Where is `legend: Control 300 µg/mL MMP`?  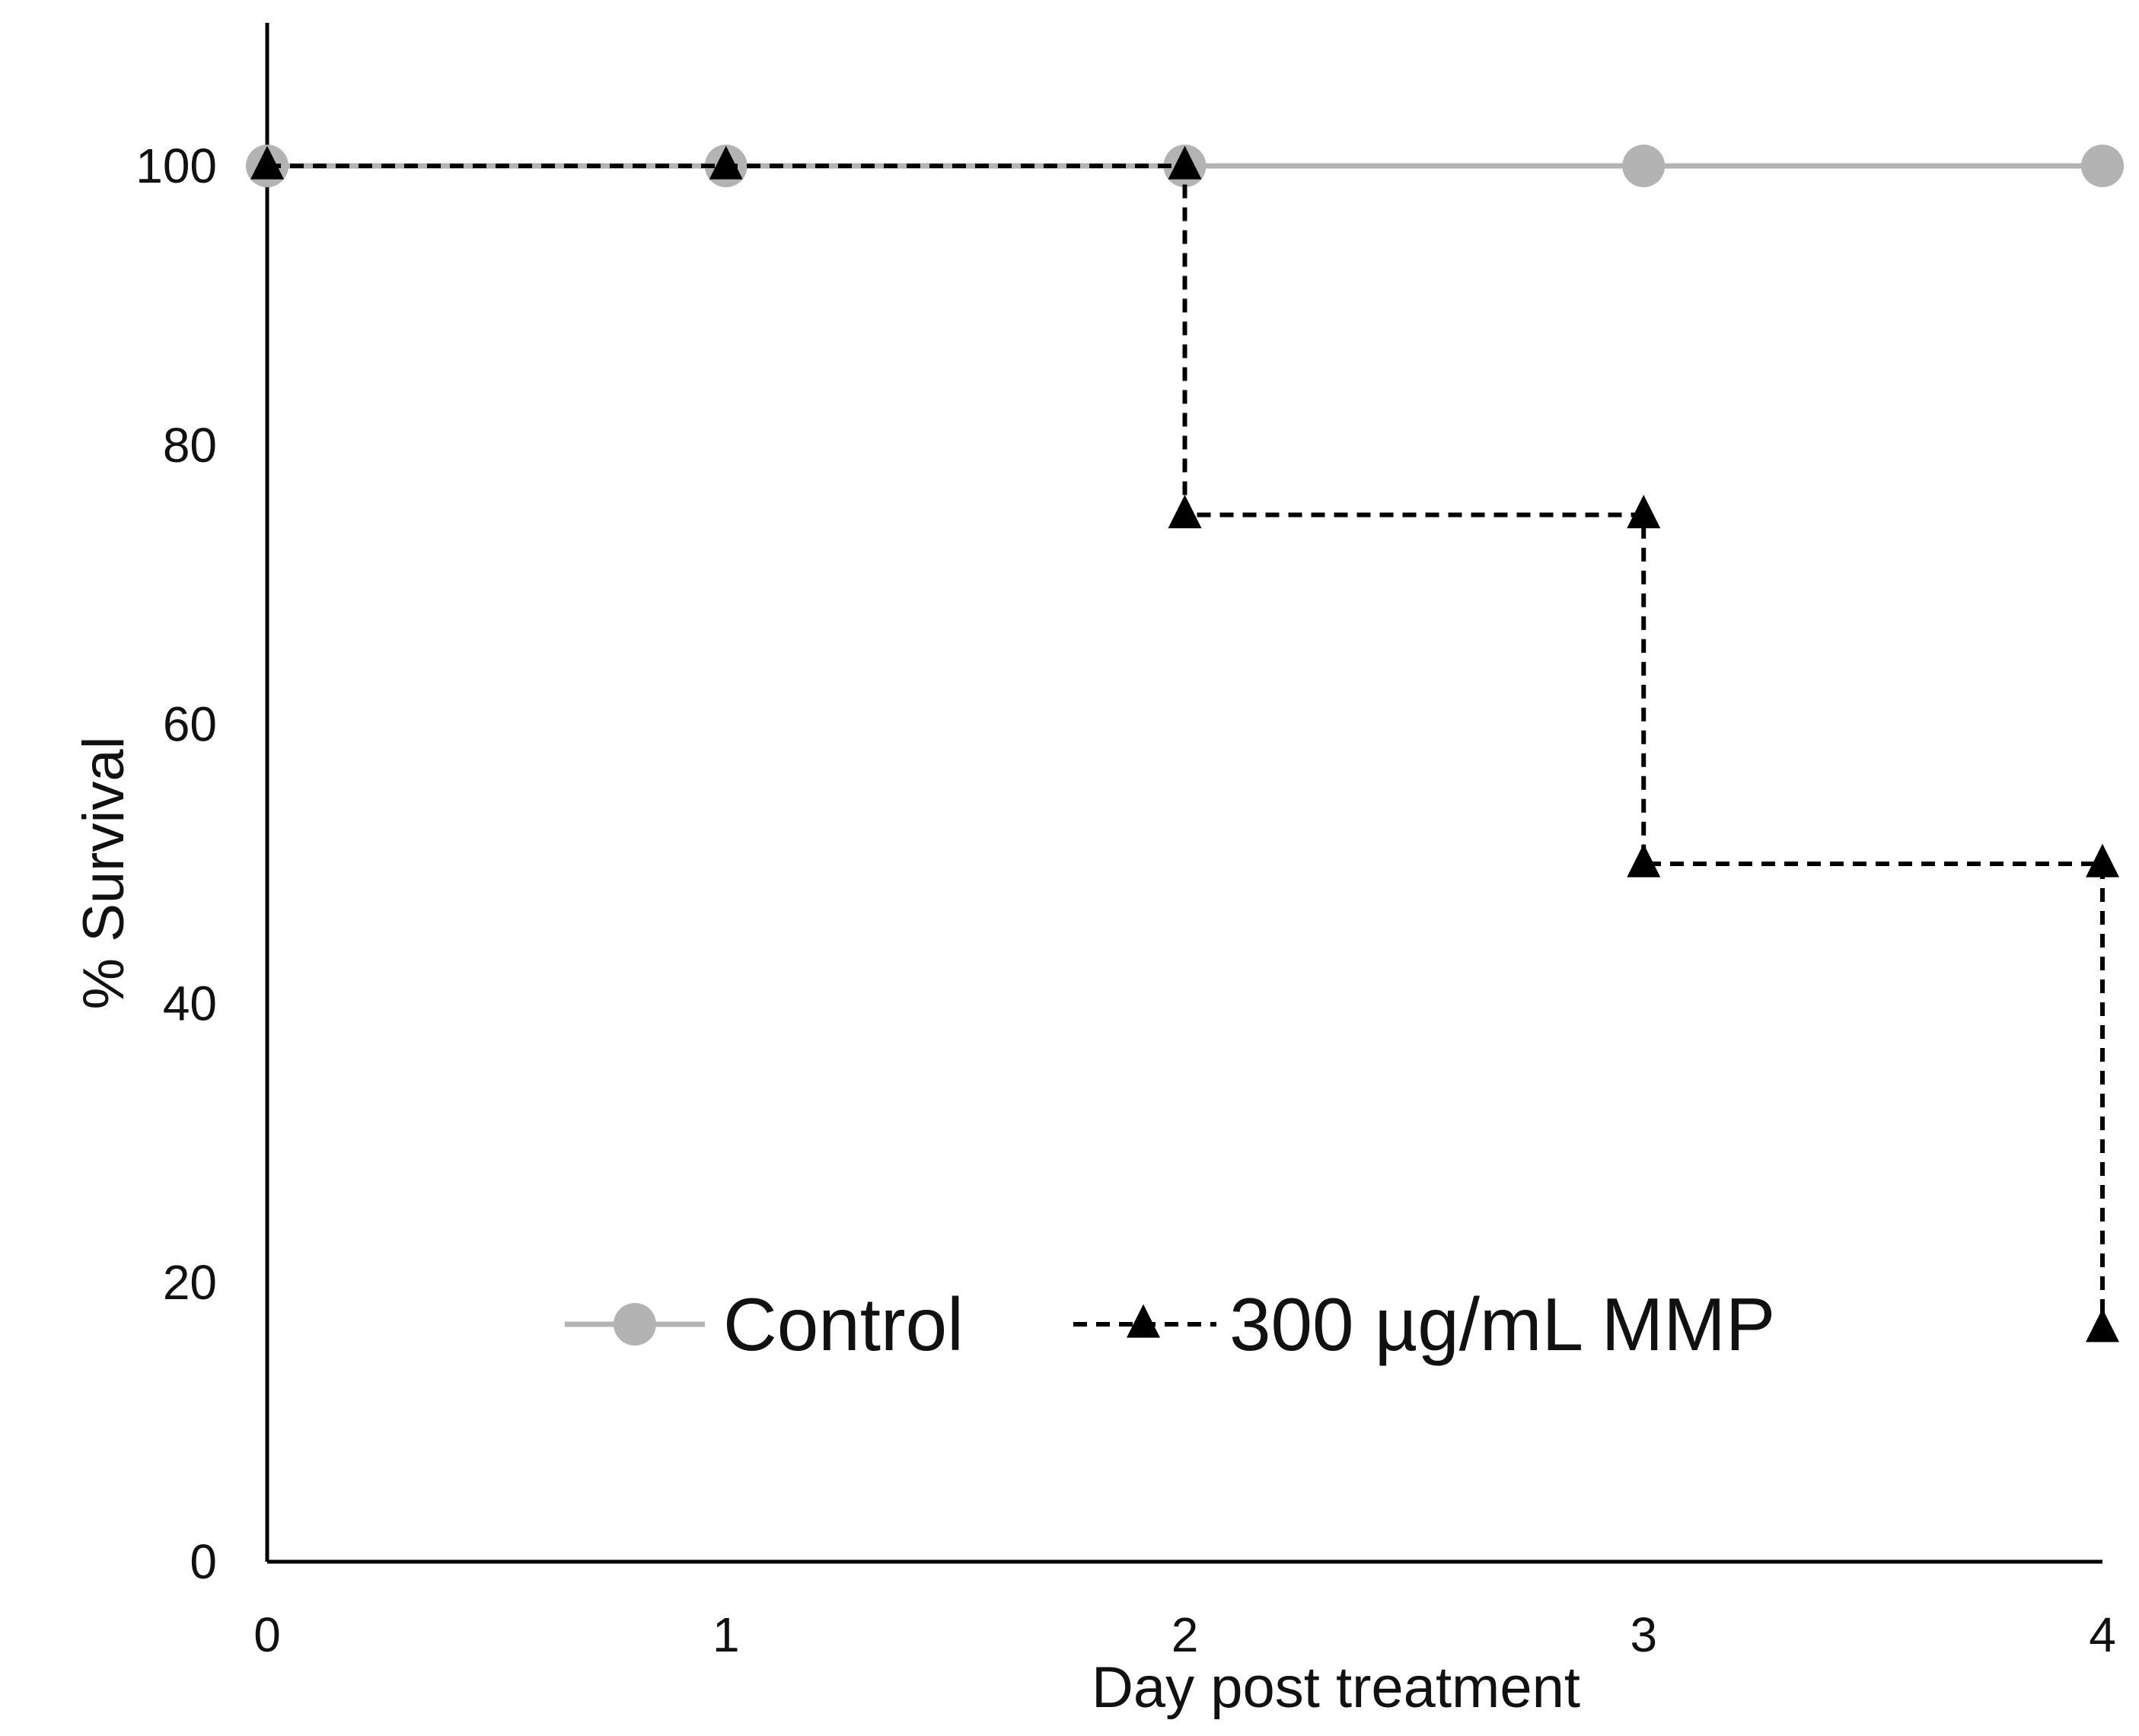
legend: Control 300 µg/mL MMP is located at coordinates (1170, 1324).